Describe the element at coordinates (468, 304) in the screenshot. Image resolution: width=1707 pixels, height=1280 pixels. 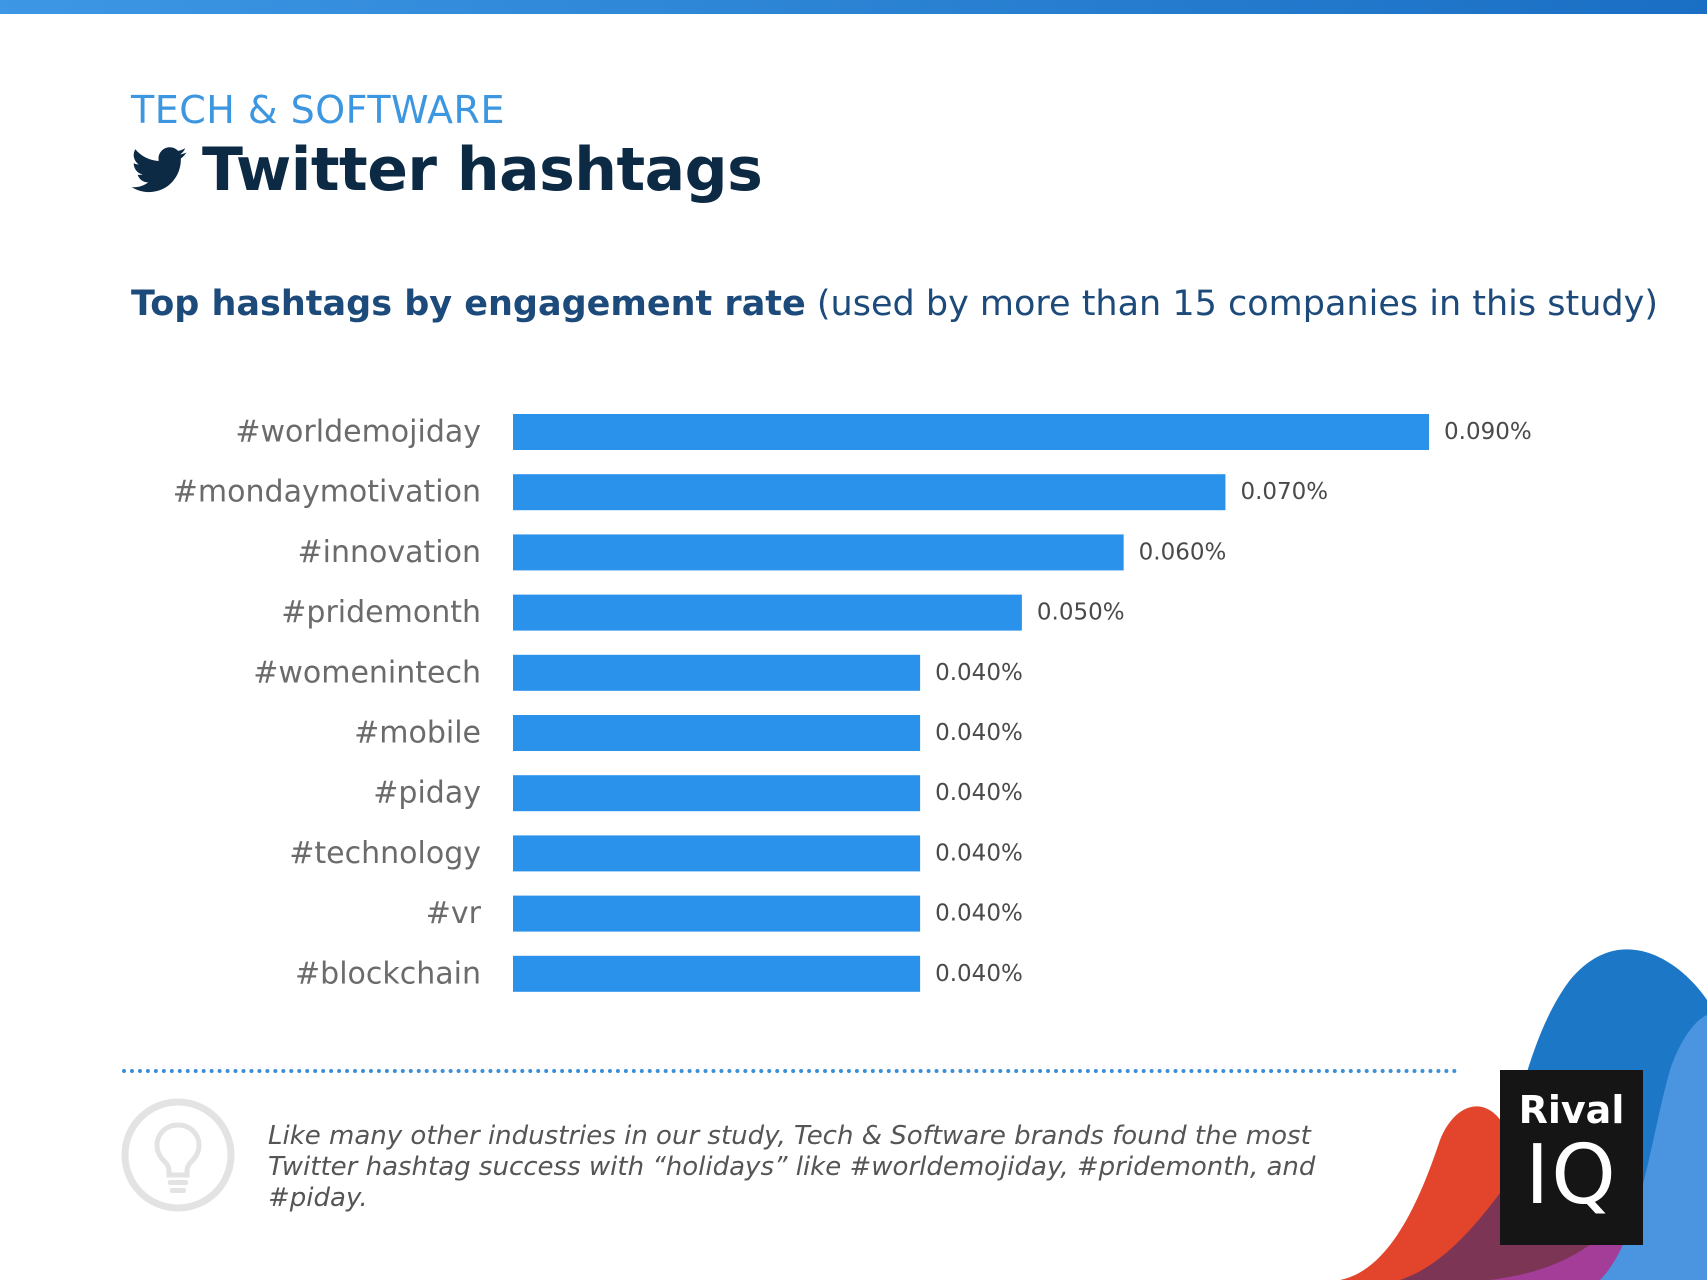
I see `subtitle-bold: Top hashtags by engagement rate` at that location.